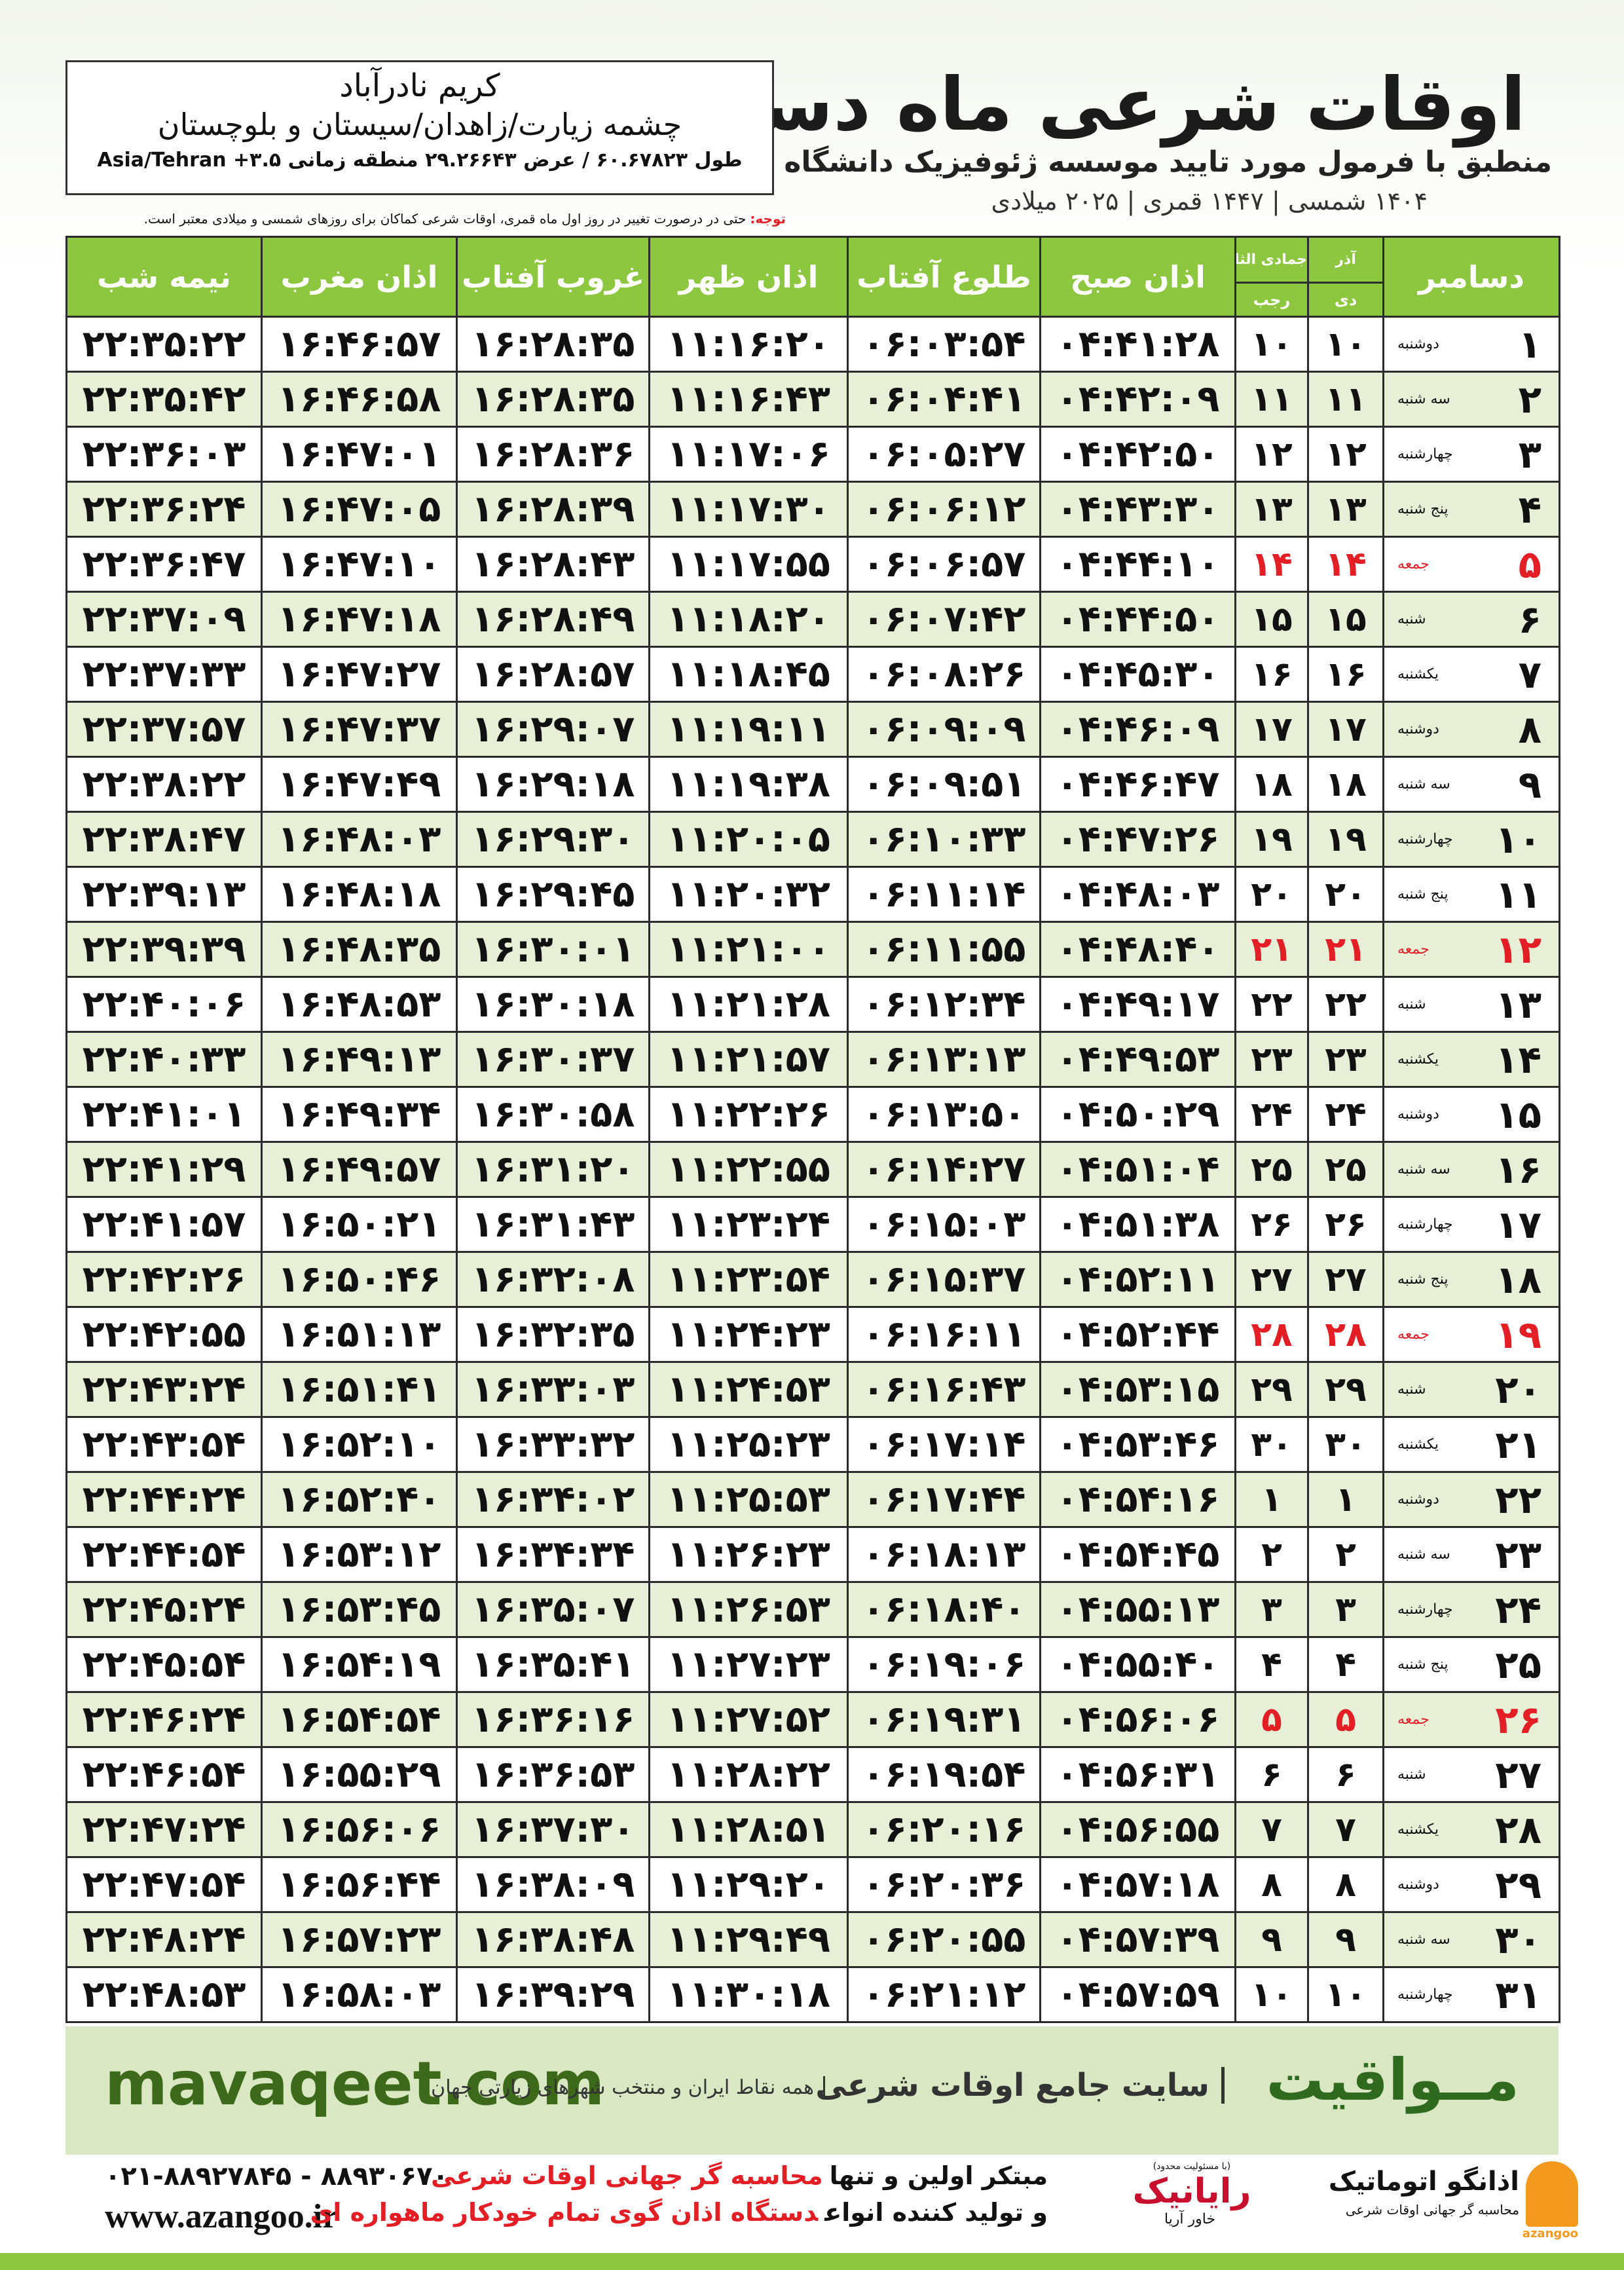 The image size is (1624, 2270). Describe the element at coordinates (748, 1225) in the screenshot. I see `time-cell: ۱۱:۲۳:۲۴` at that location.